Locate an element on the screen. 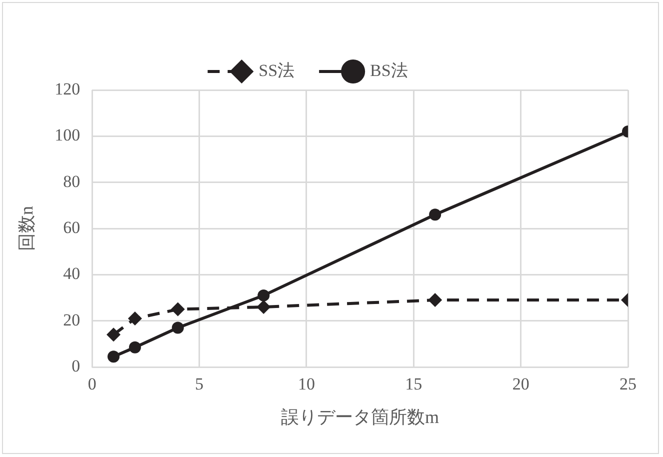 The image size is (663, 457). x-tick-label: 10 is located at coordinates (306, 384).